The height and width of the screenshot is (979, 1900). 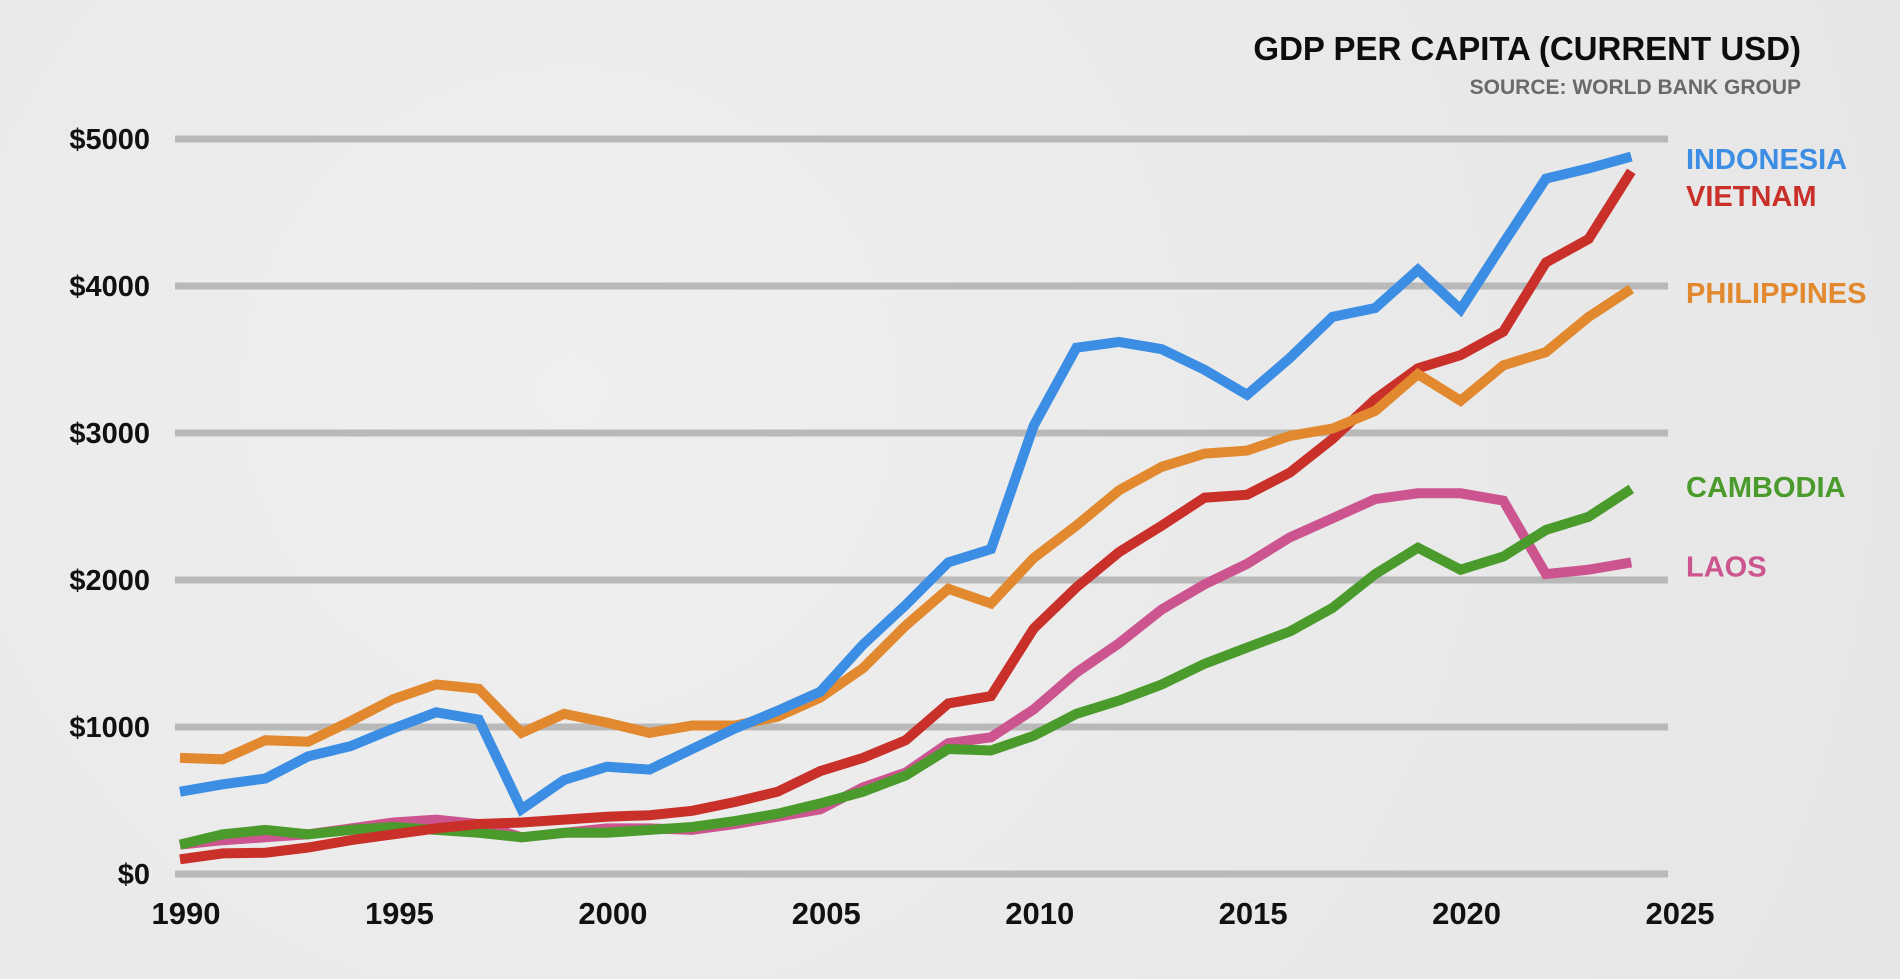 What do you see at coordinates (1766, 160) in the screenshot?
I see `legend-label-indonesia: INDONESIA` at bounding box center [1766, 160].